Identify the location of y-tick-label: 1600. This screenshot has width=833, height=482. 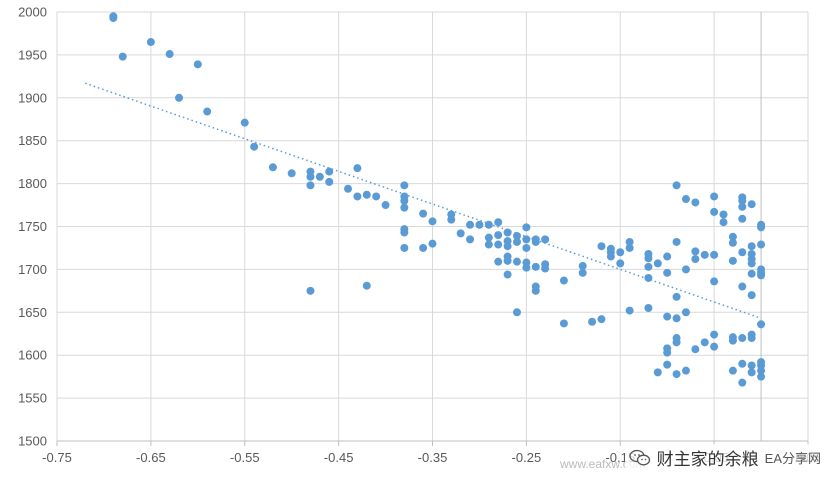
(32, 355).